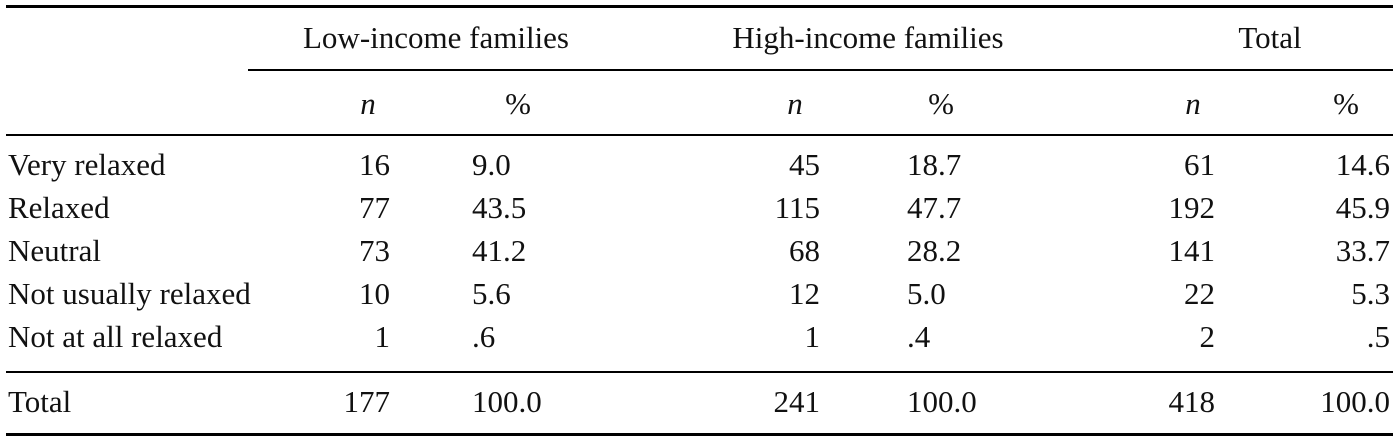  Describe the element at coordinates (129, 293) in the screenshot. I see `row-label: Not usually relaxed` at that location.